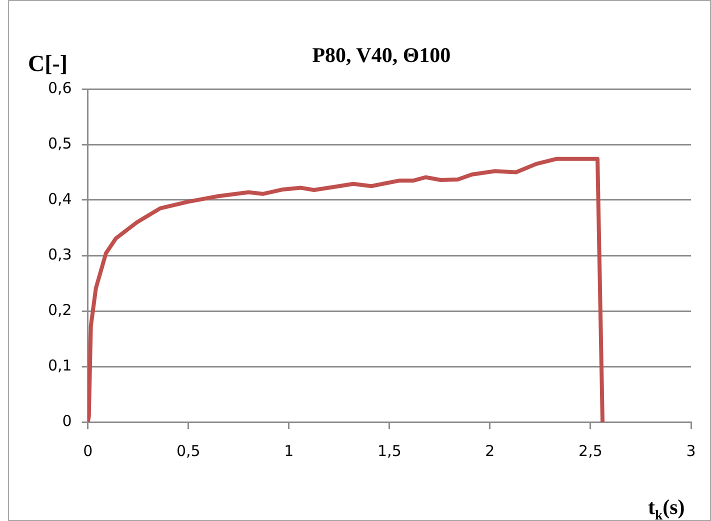 This screenshot has height=521, width=711. Describe the element at coordinates (590, 451) in the screenshot. I see `x-tick-label: 2,5` at that location.